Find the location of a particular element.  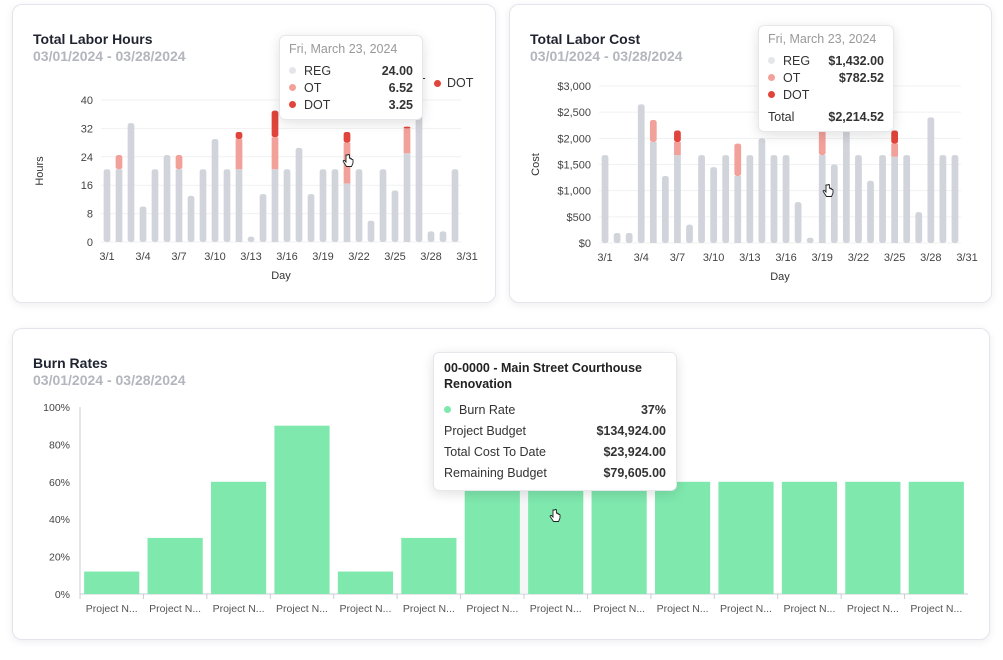

tooltip-label: Project Budget is located at coordinates (485, 430).